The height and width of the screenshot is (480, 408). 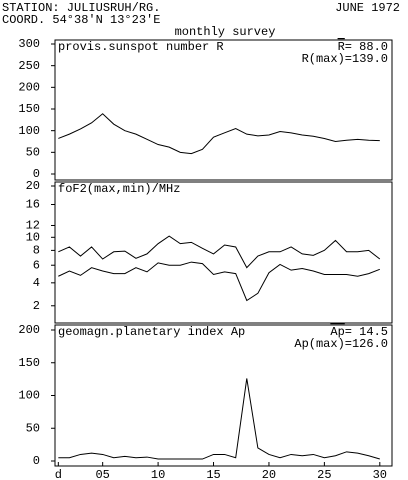 I want to click on date: JUNE 1972, so click(x=367, y=8).